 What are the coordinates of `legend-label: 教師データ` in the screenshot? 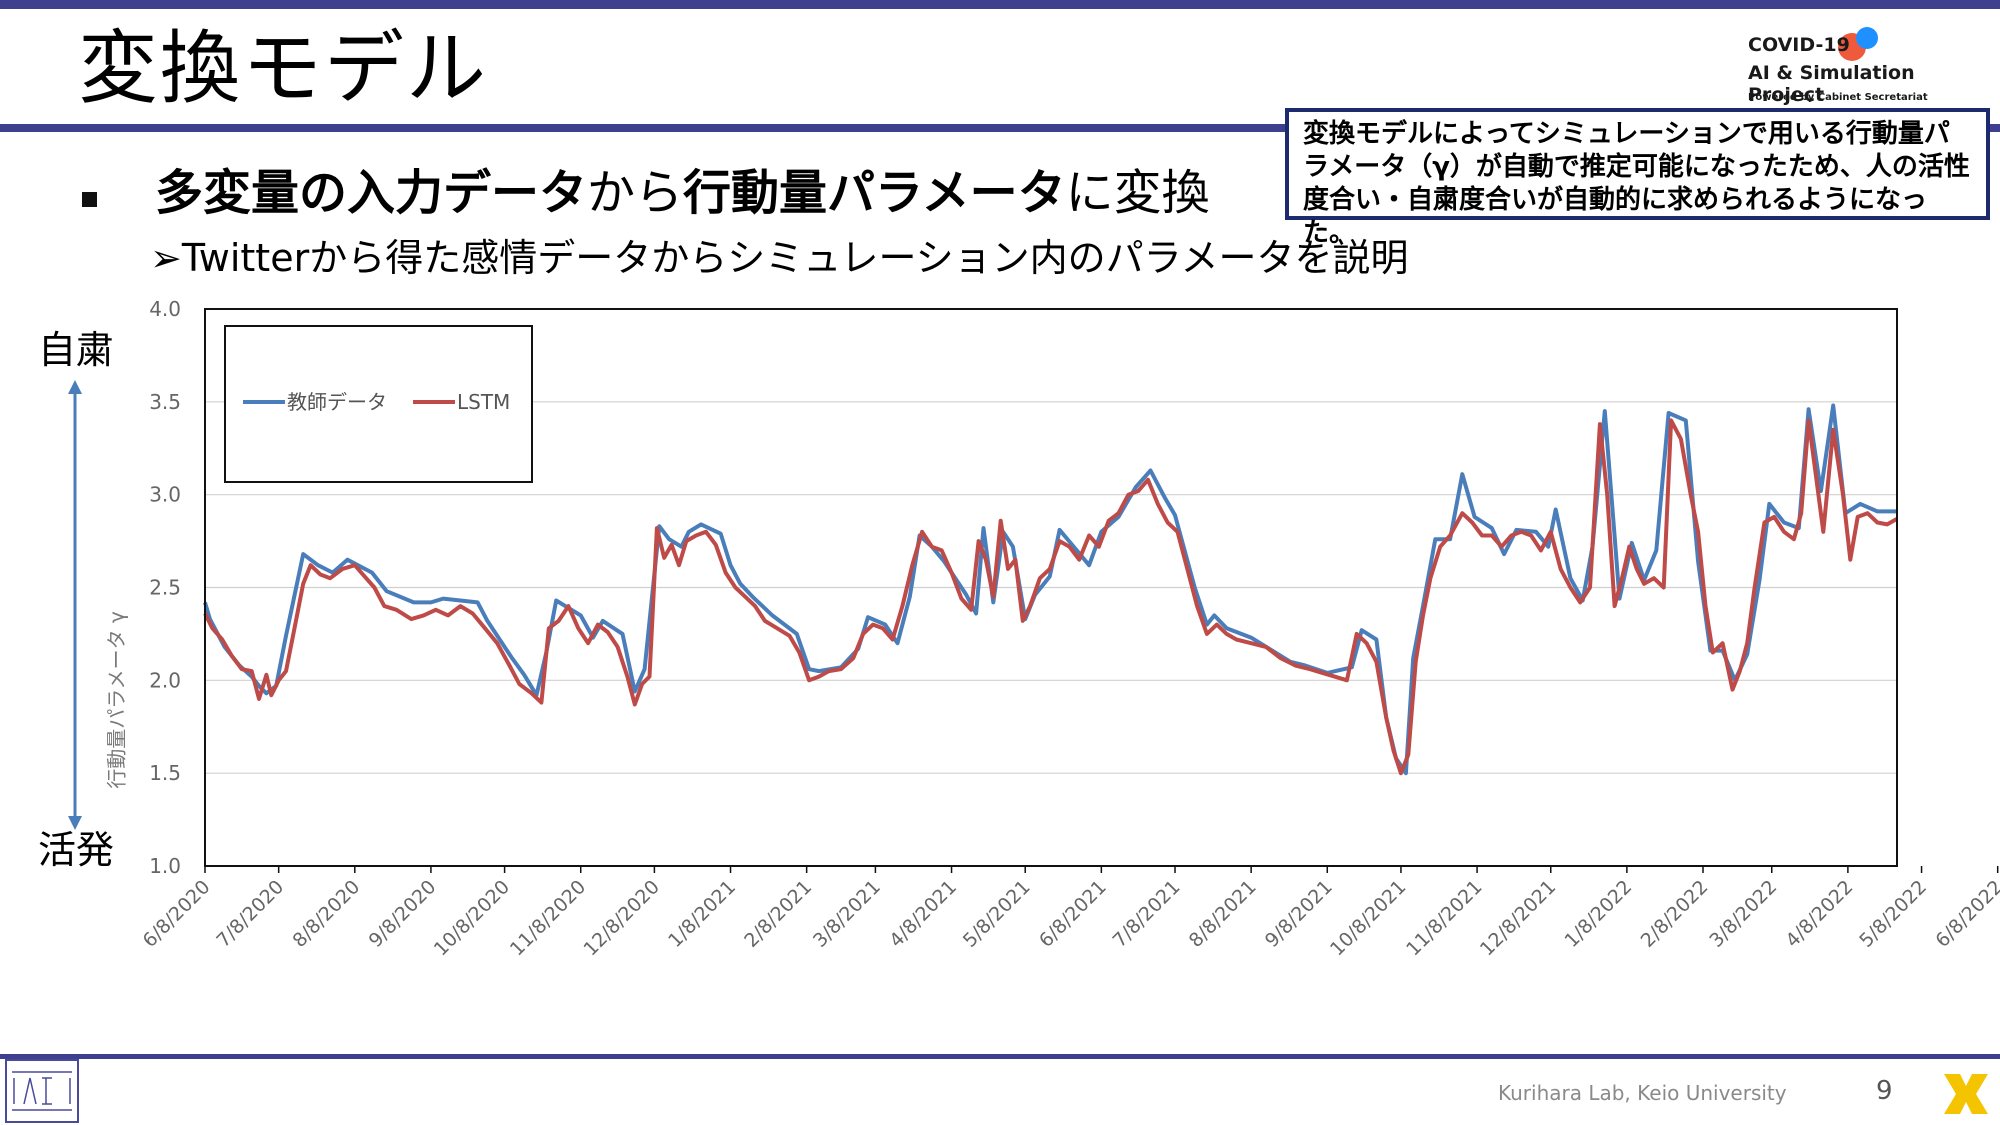 It's located at (337, 402).